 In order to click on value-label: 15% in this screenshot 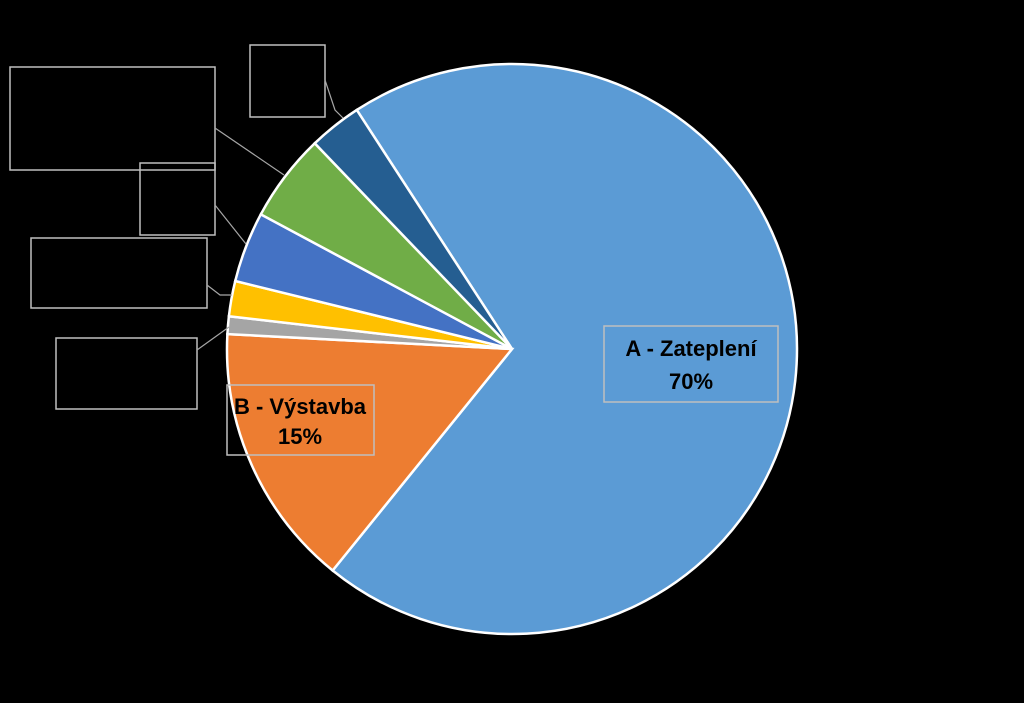, I will do `click(300, 436)`.